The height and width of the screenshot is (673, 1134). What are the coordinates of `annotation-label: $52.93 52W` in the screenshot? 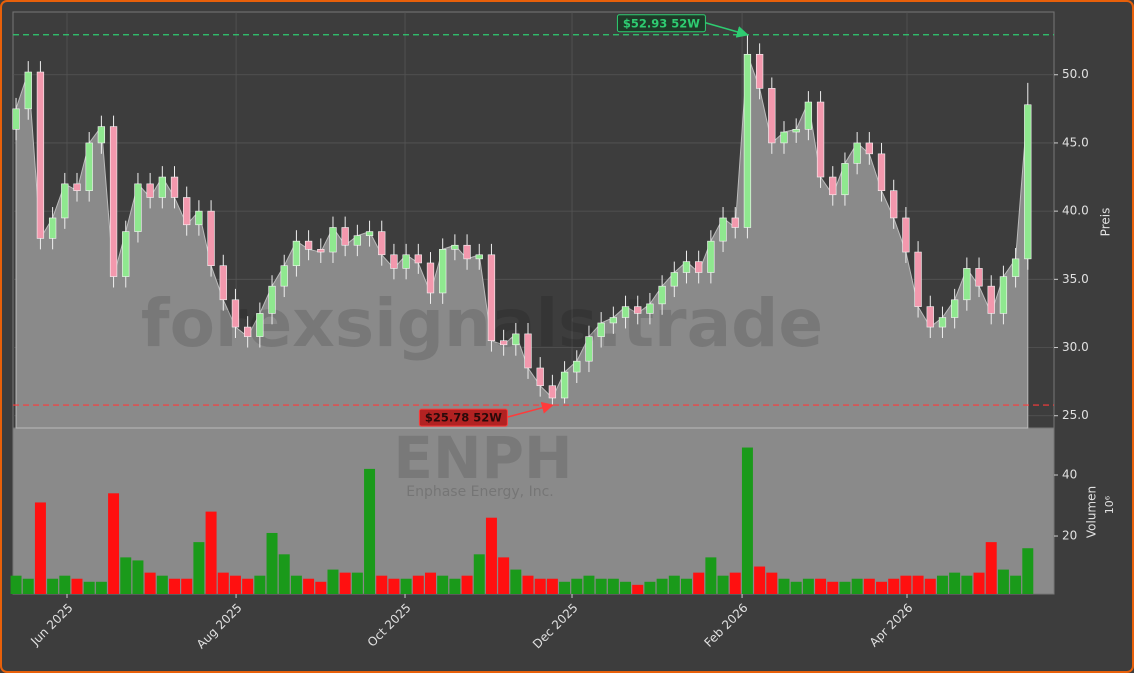 It's located at (661, 23).